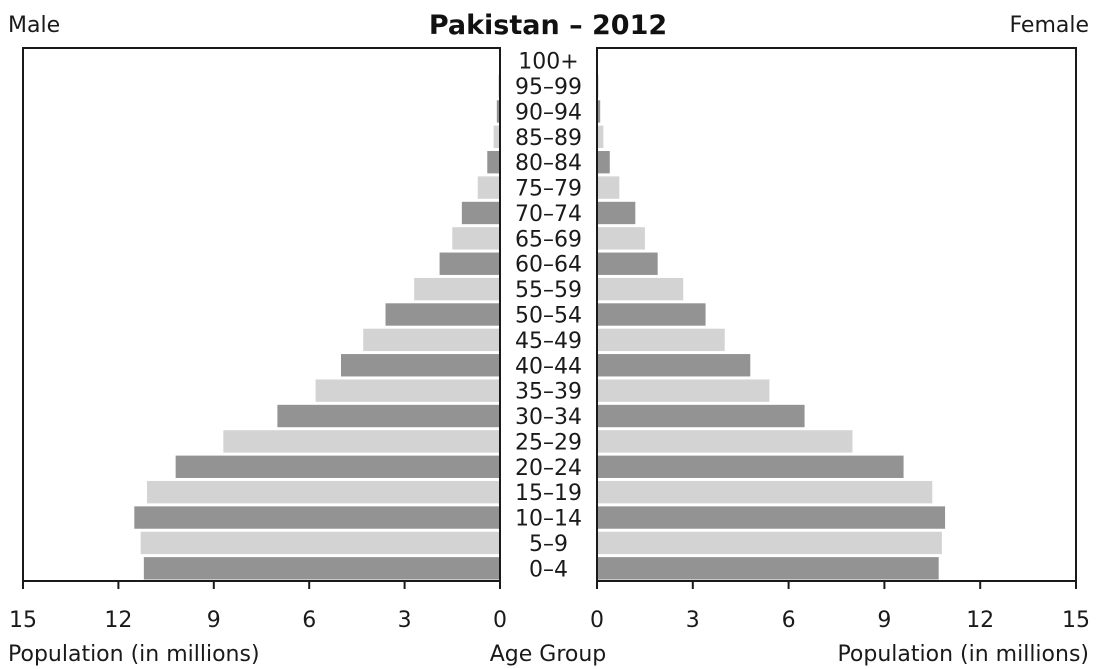 The image size is (1097, 669). I want to click on male-tick-label: 6, so click(309, 620).